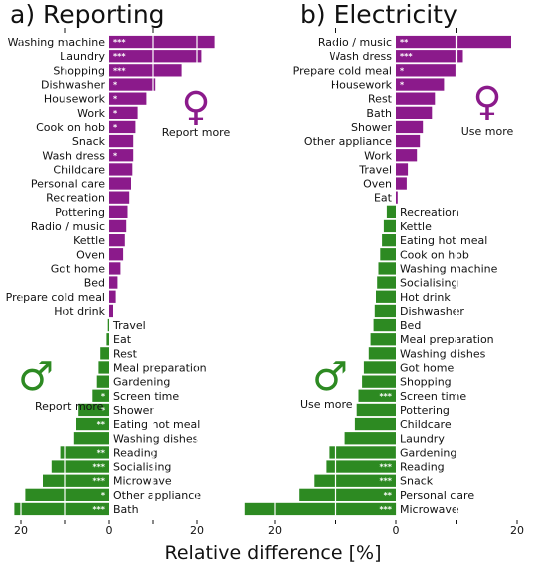 Image resolution: width=533 pixels, height=569 pixels. I want to click on x-axis-label: Relative difference [%], so click(273, 553).